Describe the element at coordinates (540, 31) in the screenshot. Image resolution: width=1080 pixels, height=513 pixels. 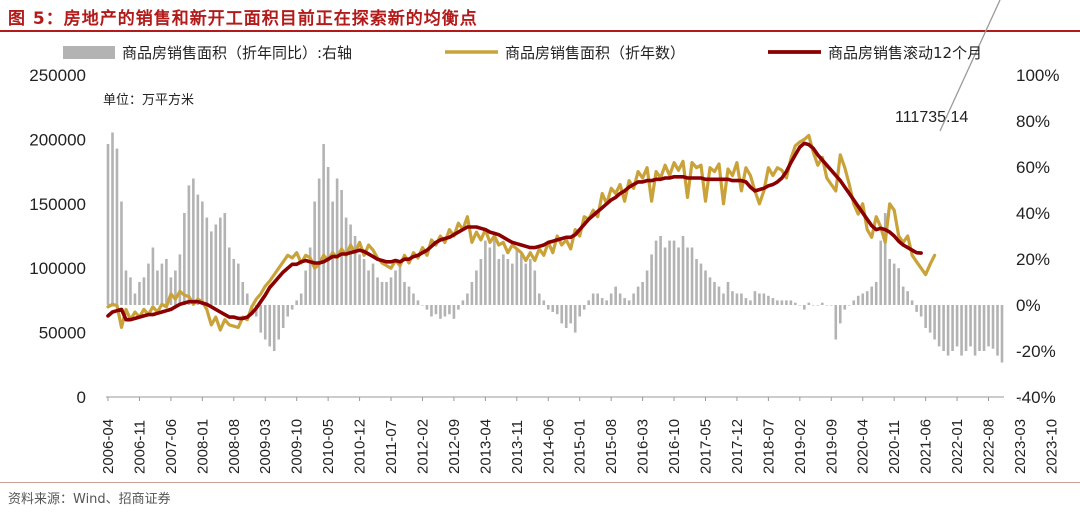
I see `title-rule` at that location.